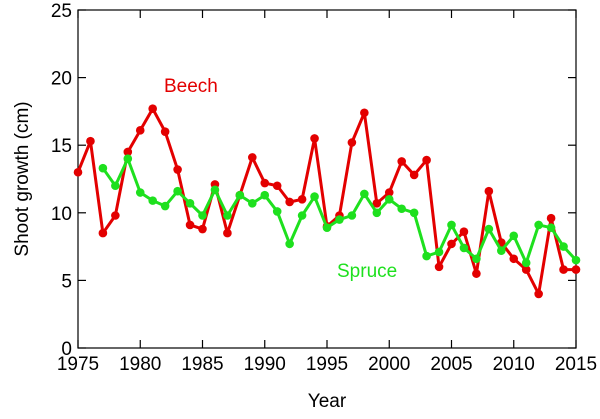 This screenshot has width=600, height=419. I want to click on x-tick-label: 1990, so click(265, 364).